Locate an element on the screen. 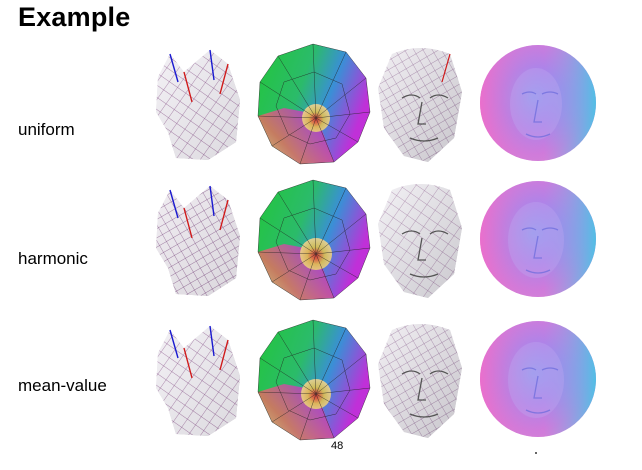 This screenshot has height=470, width=642. slide-title: Example is located at coordinates (74, 17).